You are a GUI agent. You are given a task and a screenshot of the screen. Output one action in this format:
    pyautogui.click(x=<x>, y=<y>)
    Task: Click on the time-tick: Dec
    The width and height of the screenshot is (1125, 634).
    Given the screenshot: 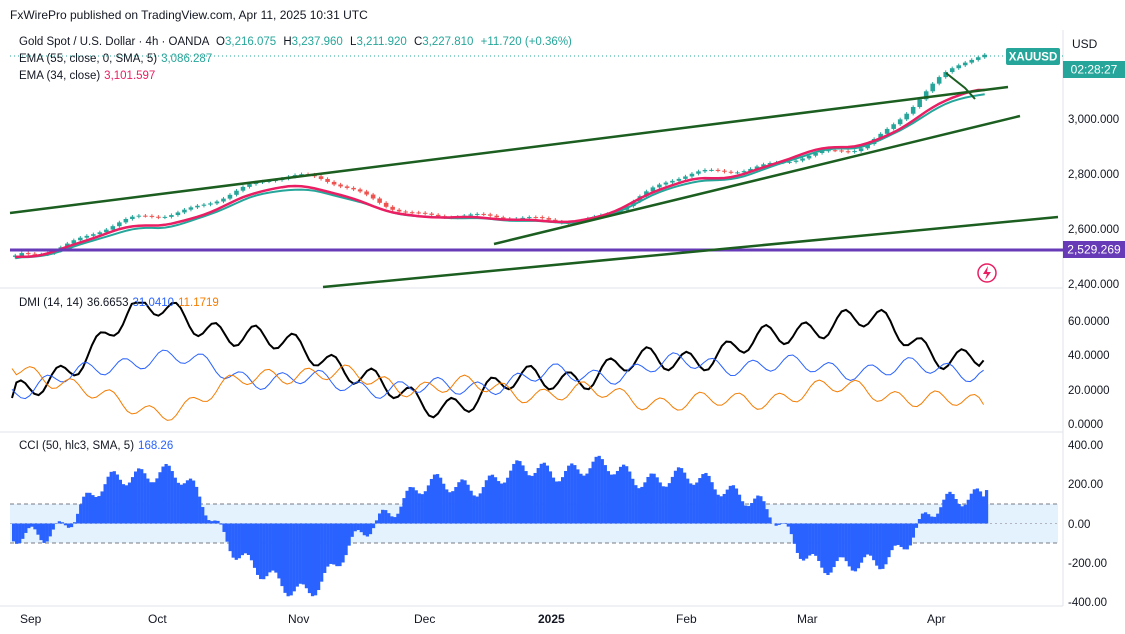 What is the action you would take?
    pyautogui.click(x=424, y=619)
    